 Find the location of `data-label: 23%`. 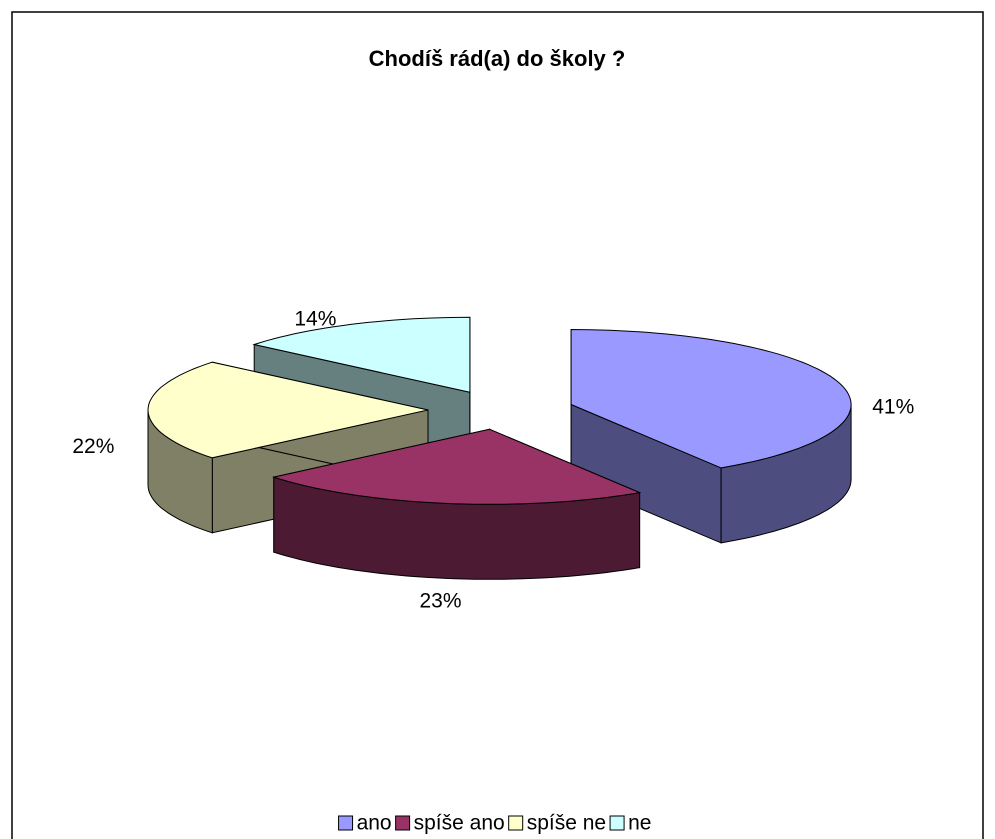

data-label: 23% is located at coordinates (441, 600).